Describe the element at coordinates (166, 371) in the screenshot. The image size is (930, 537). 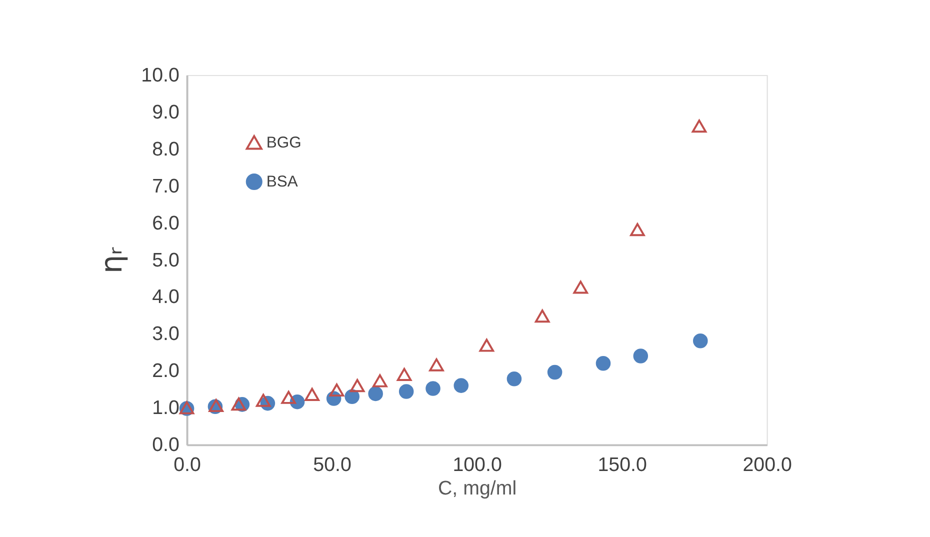
I see `y-tick-label: 2.0` at that location.